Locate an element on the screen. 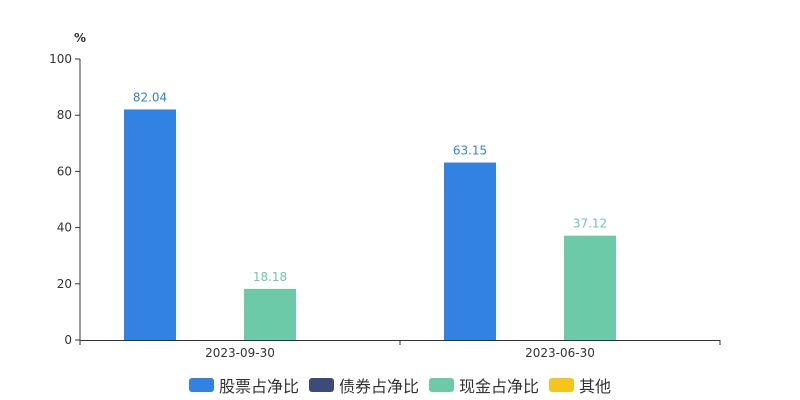 This screenshot has width=800, height=400. data-label: 82.04 is located at coordinates (150, 97).